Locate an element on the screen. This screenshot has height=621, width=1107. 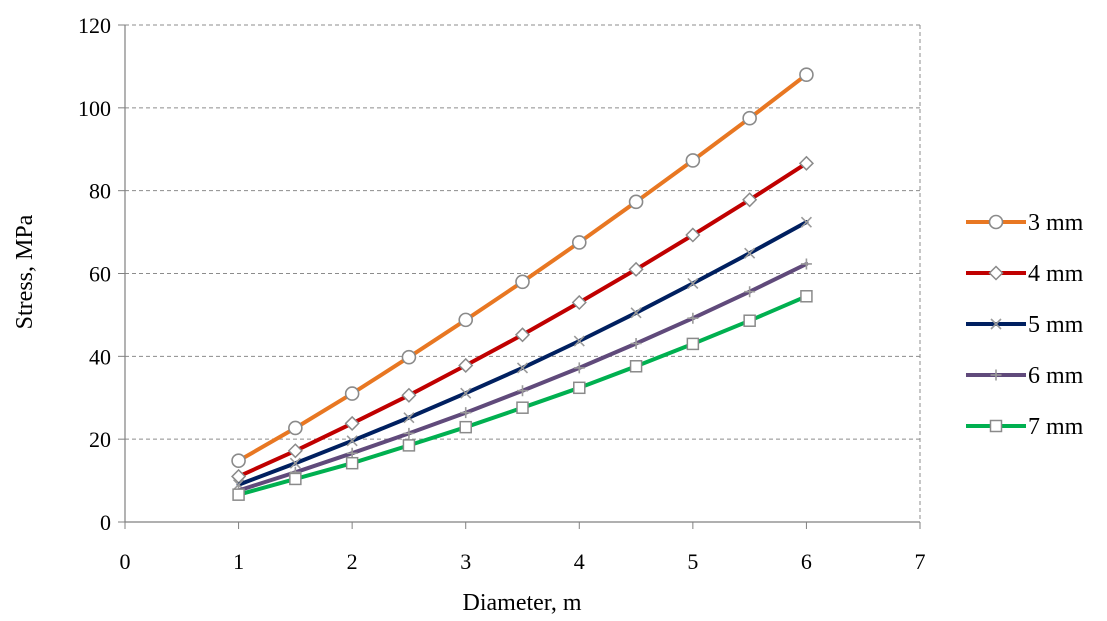
y-tick-label: 60 is located at coordinates (100, 274).